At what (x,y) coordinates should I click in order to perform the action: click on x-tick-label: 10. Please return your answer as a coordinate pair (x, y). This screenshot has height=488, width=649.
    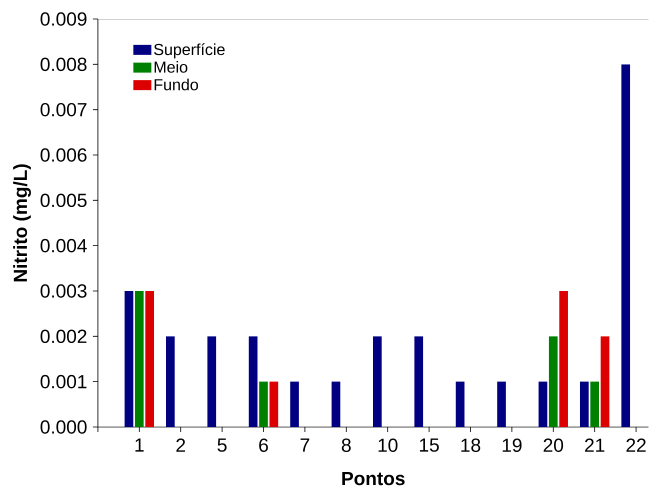
    Looking at the image, I should click on (388, 445).